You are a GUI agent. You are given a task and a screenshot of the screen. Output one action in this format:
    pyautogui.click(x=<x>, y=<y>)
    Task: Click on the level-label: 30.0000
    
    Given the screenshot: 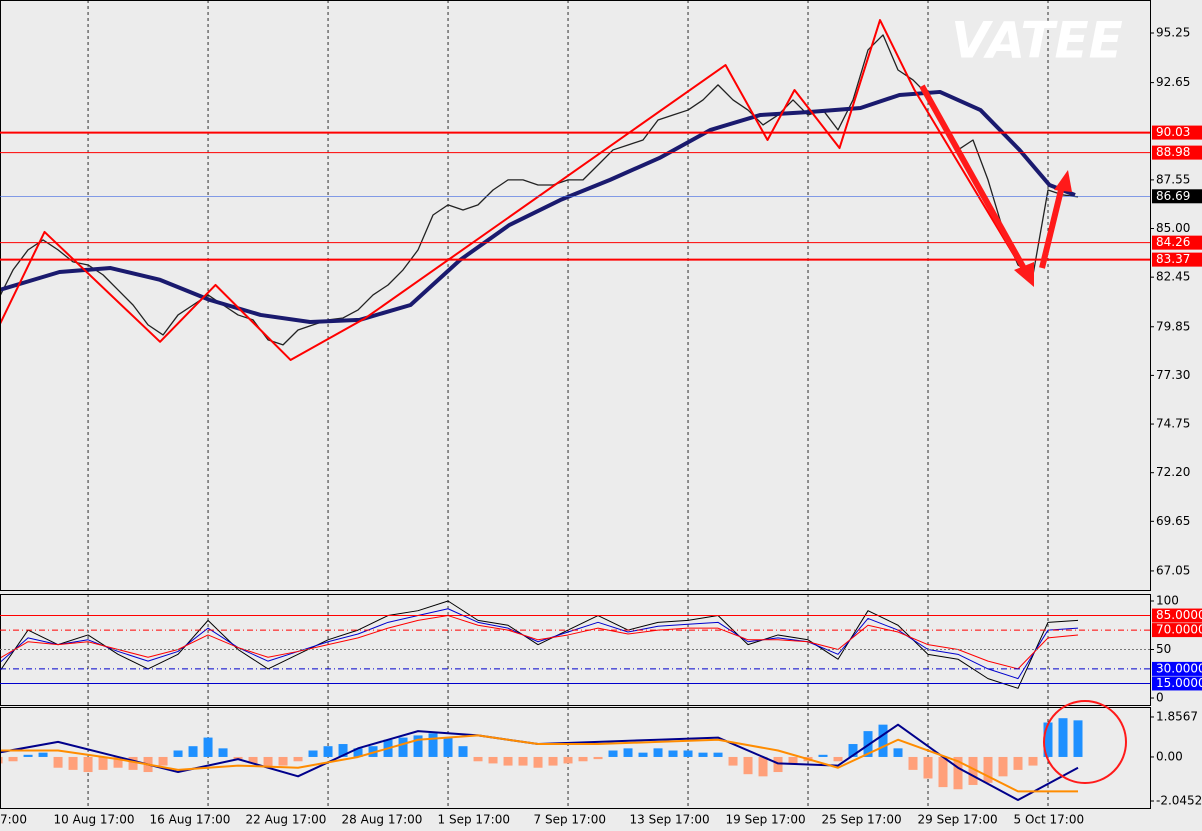 What is the action you would take?
    pyautogui.click(x=1179, y=668)
    